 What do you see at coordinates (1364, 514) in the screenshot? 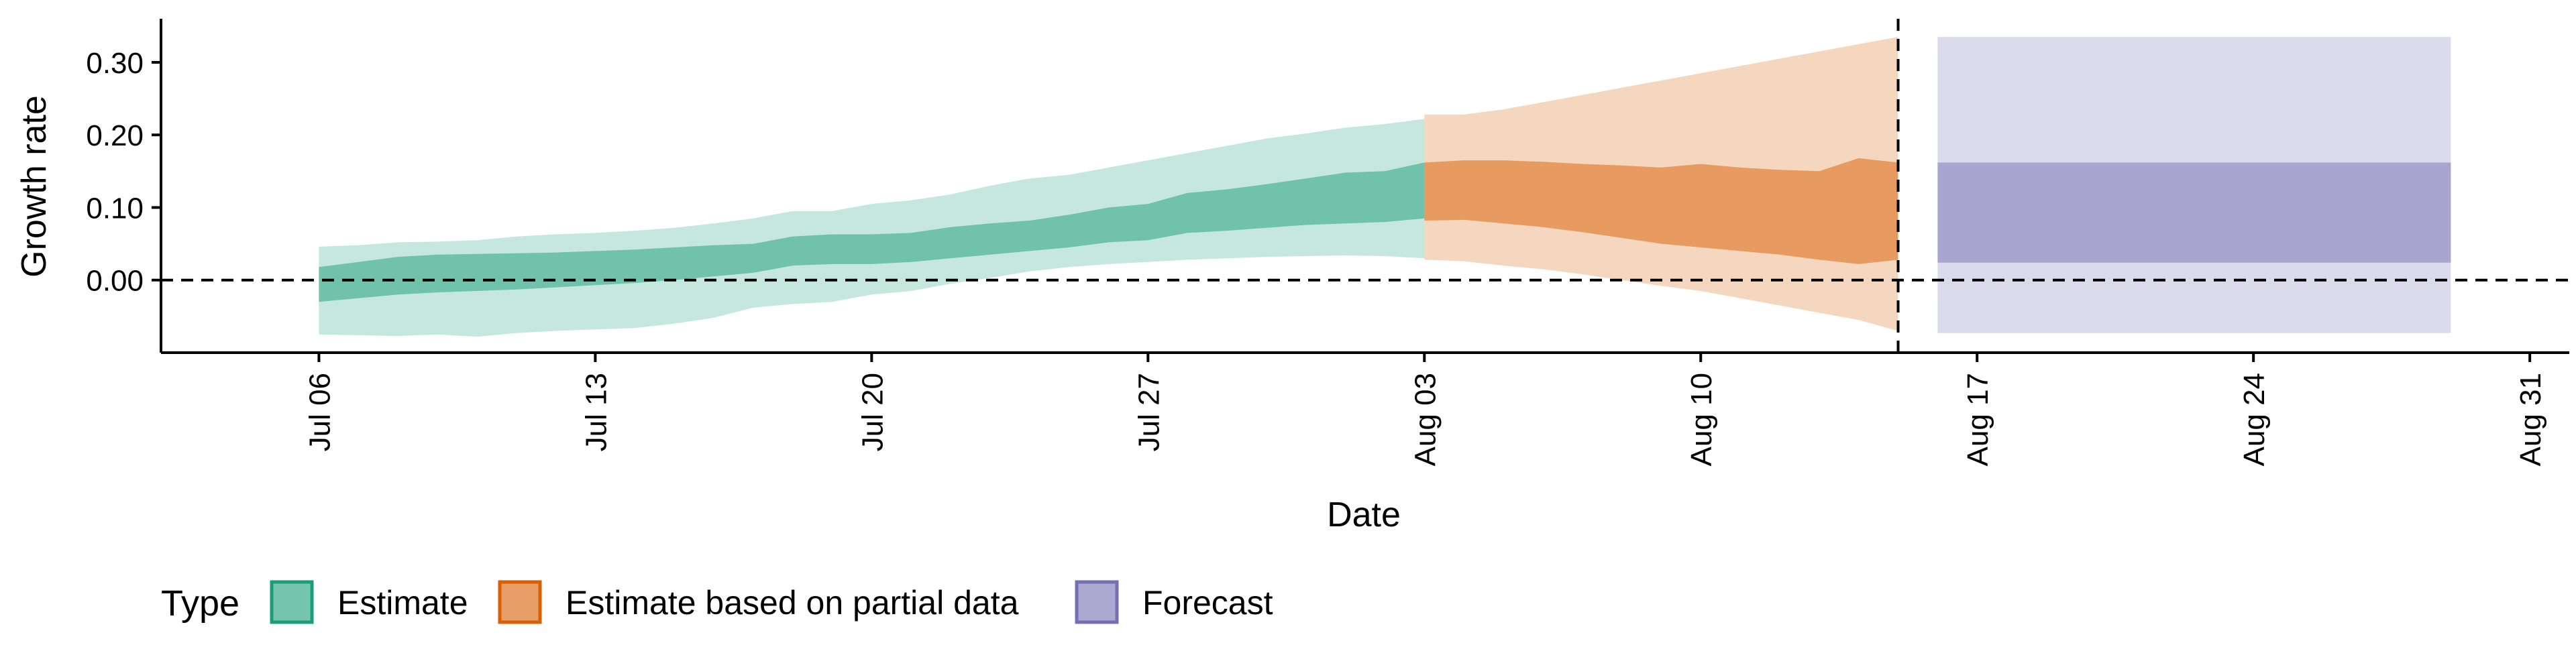
I see `x-axis-label: Date` at bounding box center [1364, 514].